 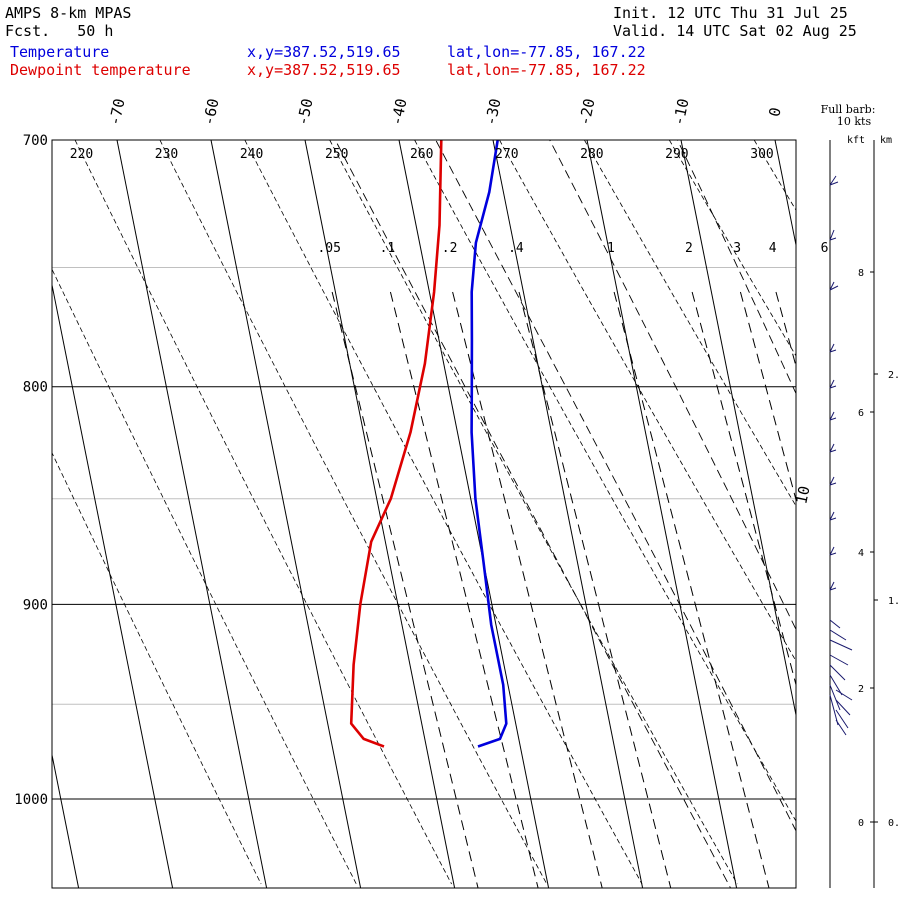 I want to click on dry-adiabat-label: 290, so click(x=676, y=154).